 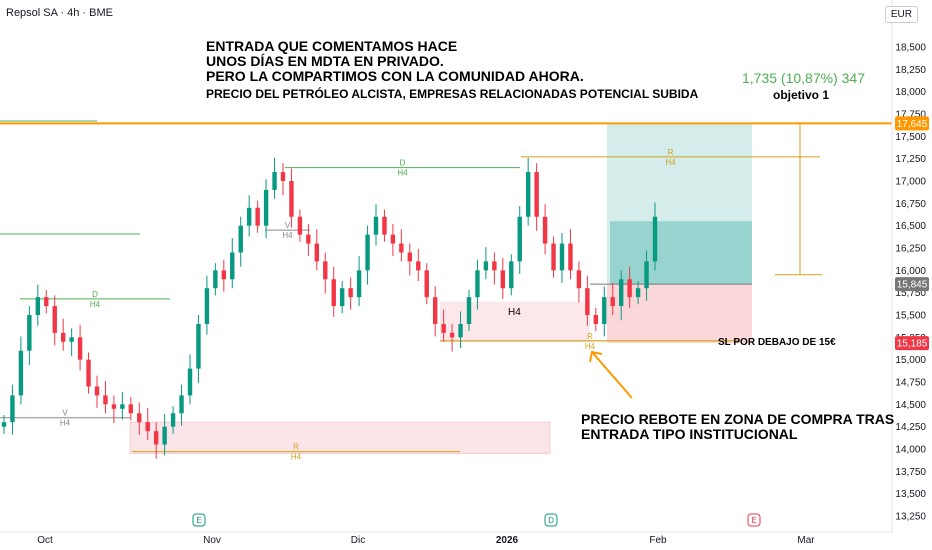 I want to click on buy-zone-h4, so click(x=515, y=321).